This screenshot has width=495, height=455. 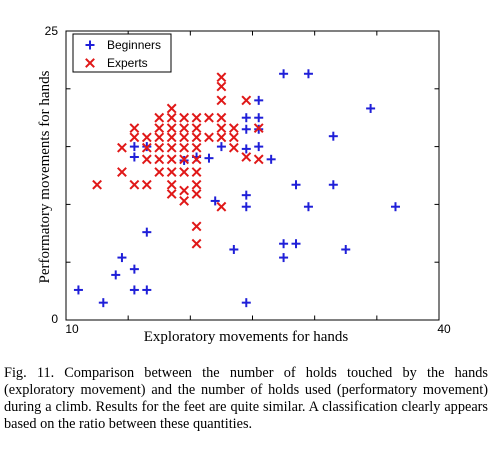 What do you see at coordinates (90, 45) in the screenshot?
I see `legend-marker-beginners` at bounding box center [90, 45].